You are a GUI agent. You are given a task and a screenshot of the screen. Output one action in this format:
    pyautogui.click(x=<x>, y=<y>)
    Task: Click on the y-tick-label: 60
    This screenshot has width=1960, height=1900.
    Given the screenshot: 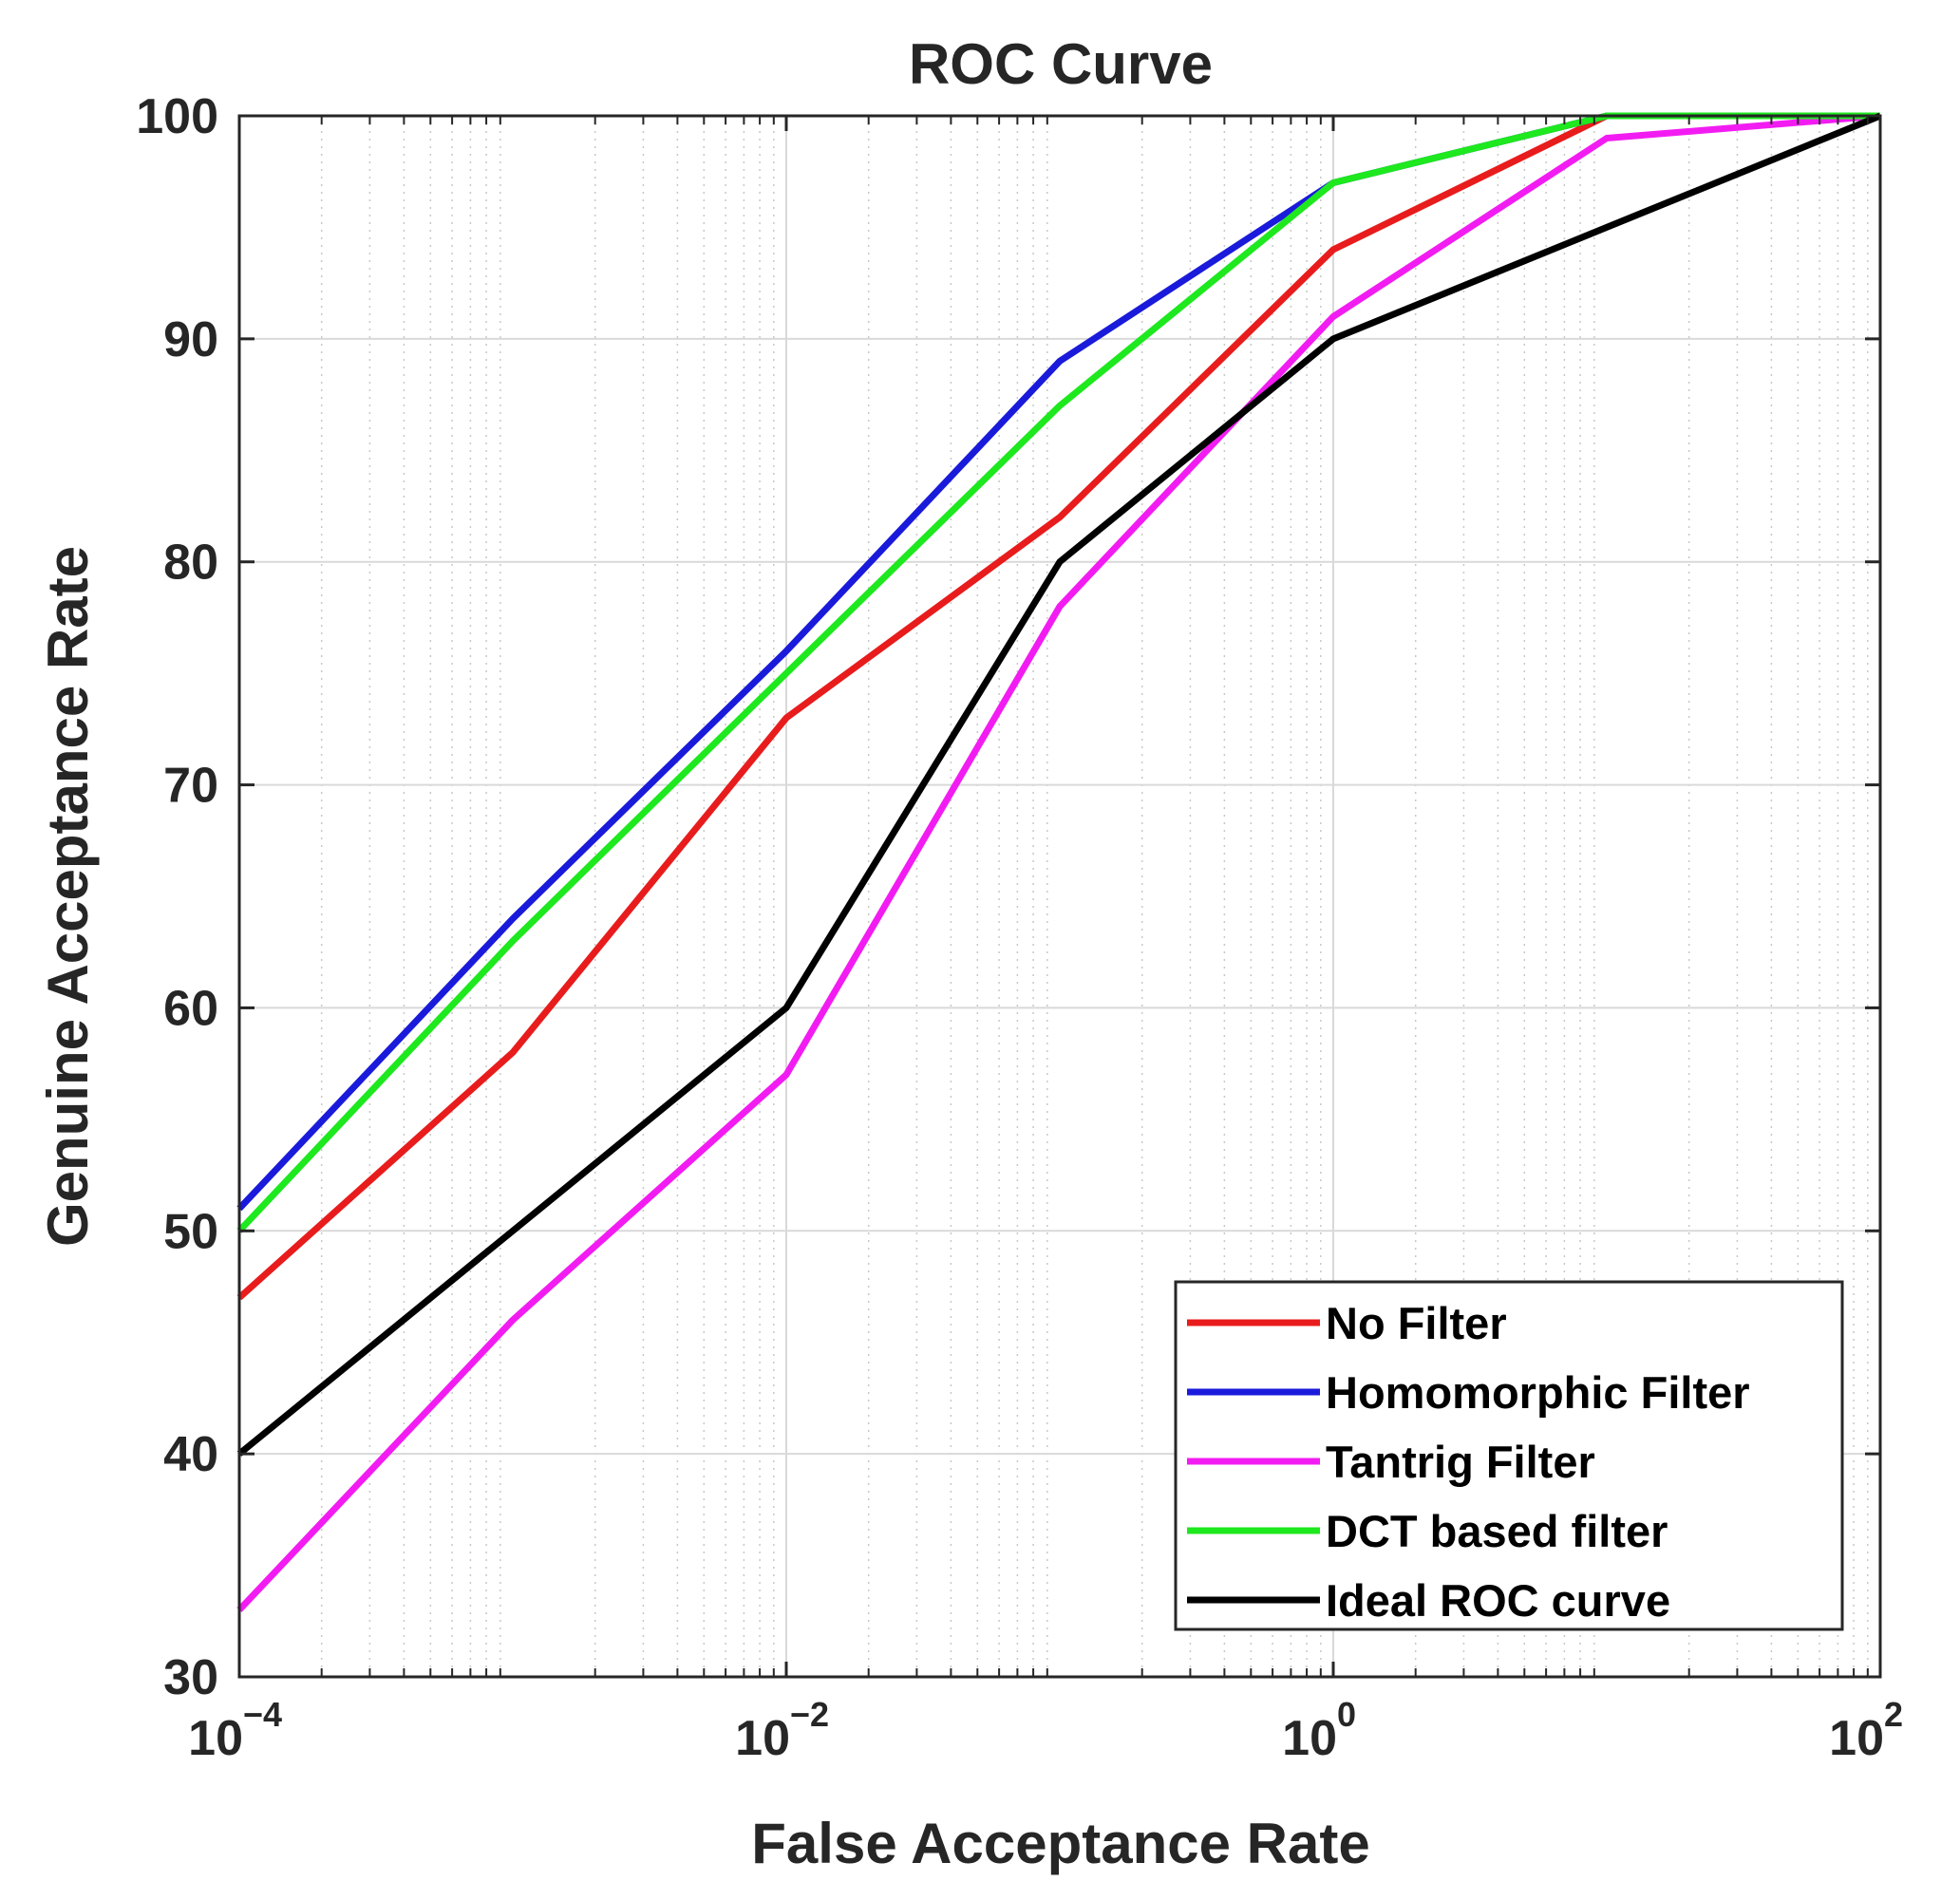 What is the action you would take?
    pyautogui.click(x=190, y=1008)
    